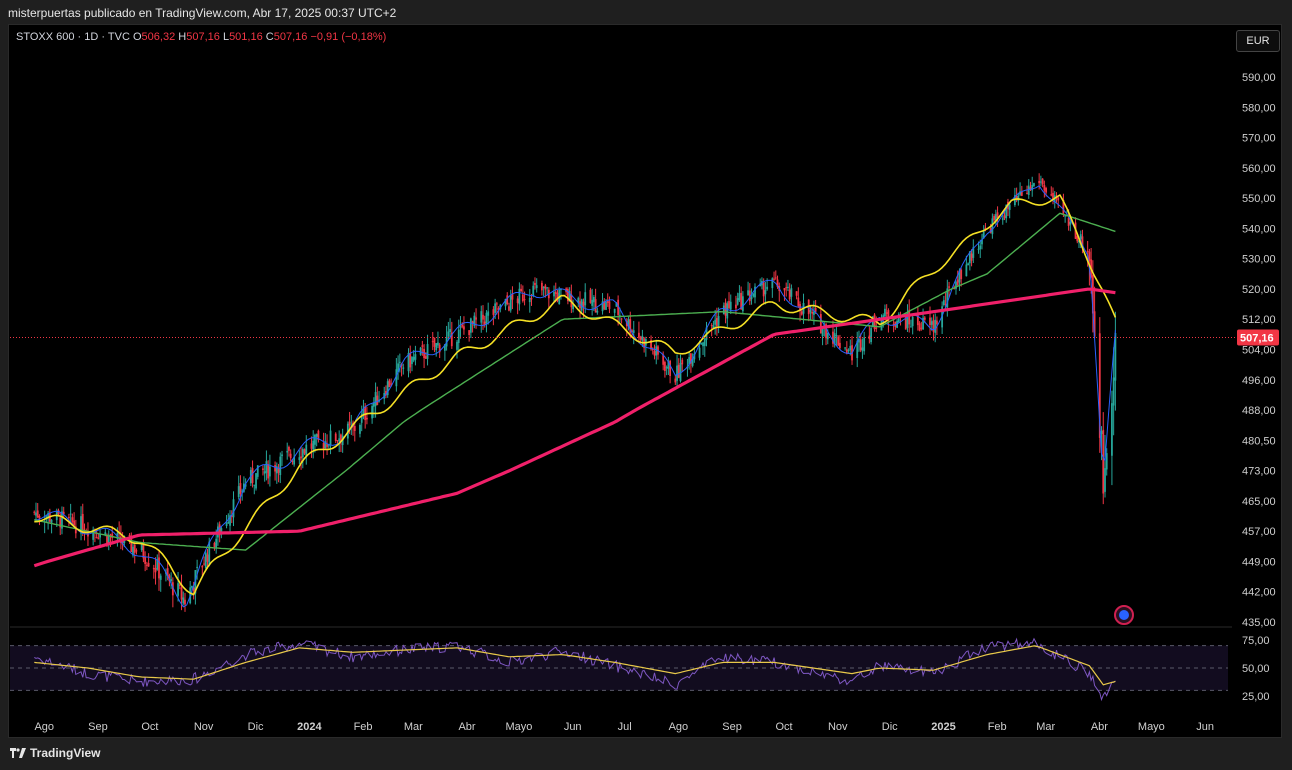 The width and height of the screenshot is (1292, 770). What do you see at coordinates (1259, 593) in the screenshot?
I see `price-tick-label: 442,00` at bounding box center [1259, 593].